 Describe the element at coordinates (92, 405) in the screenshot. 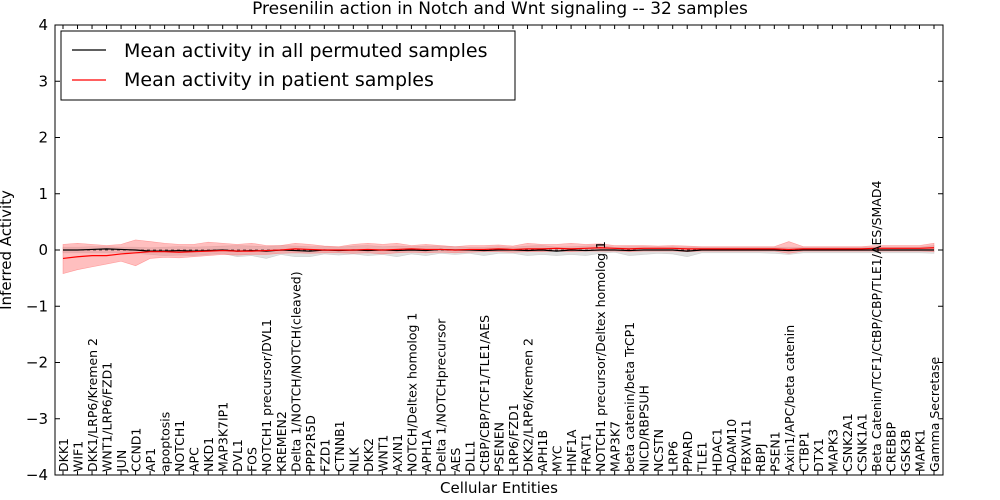

I see `category-label: DKK1/LRP6/Kremen 2` at that location.